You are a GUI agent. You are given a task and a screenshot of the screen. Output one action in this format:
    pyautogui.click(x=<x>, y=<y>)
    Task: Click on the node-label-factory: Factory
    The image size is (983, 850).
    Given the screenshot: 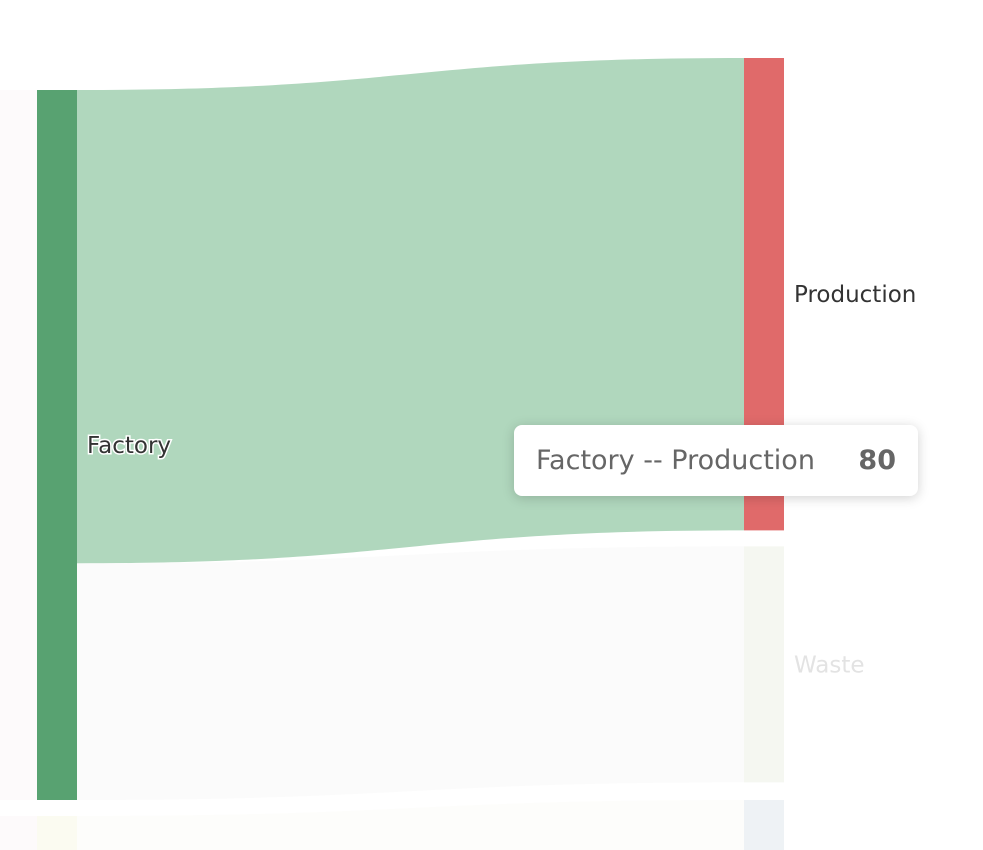 What is the action you would take?
    pyautogui.click(x=129, y=446)
    